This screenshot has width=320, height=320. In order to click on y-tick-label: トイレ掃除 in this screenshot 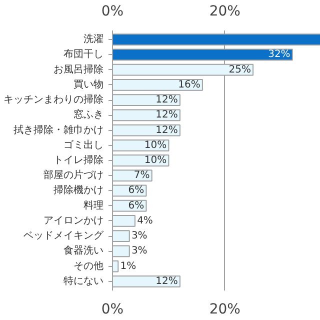, I will do `click(79, 160)`.